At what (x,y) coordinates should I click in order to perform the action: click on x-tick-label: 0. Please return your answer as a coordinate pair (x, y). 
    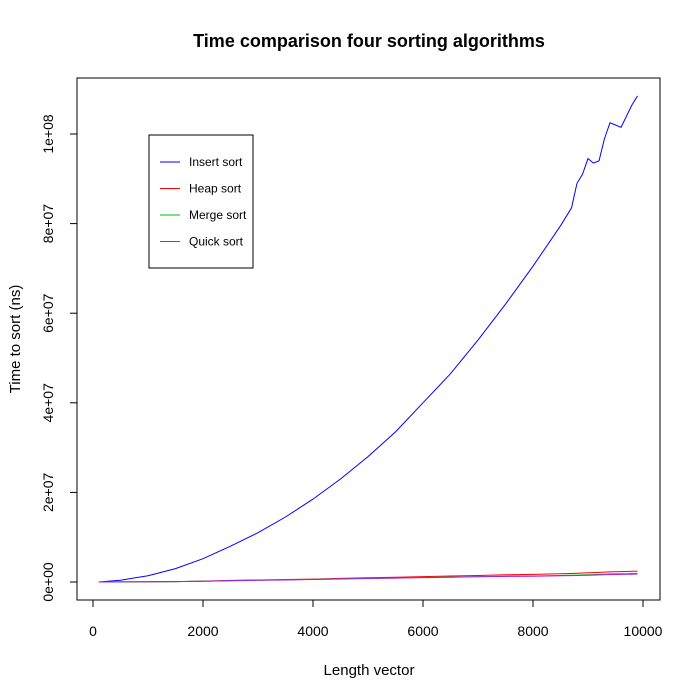
    Looking at the image, I should click on (93, 631).